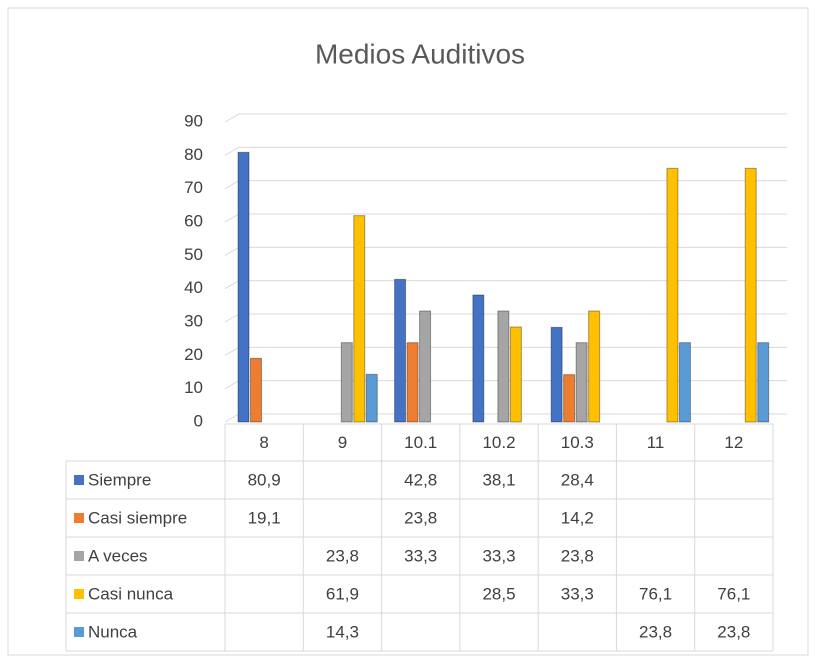  I want to click on x-tick-label: 12, so click(733, 442).